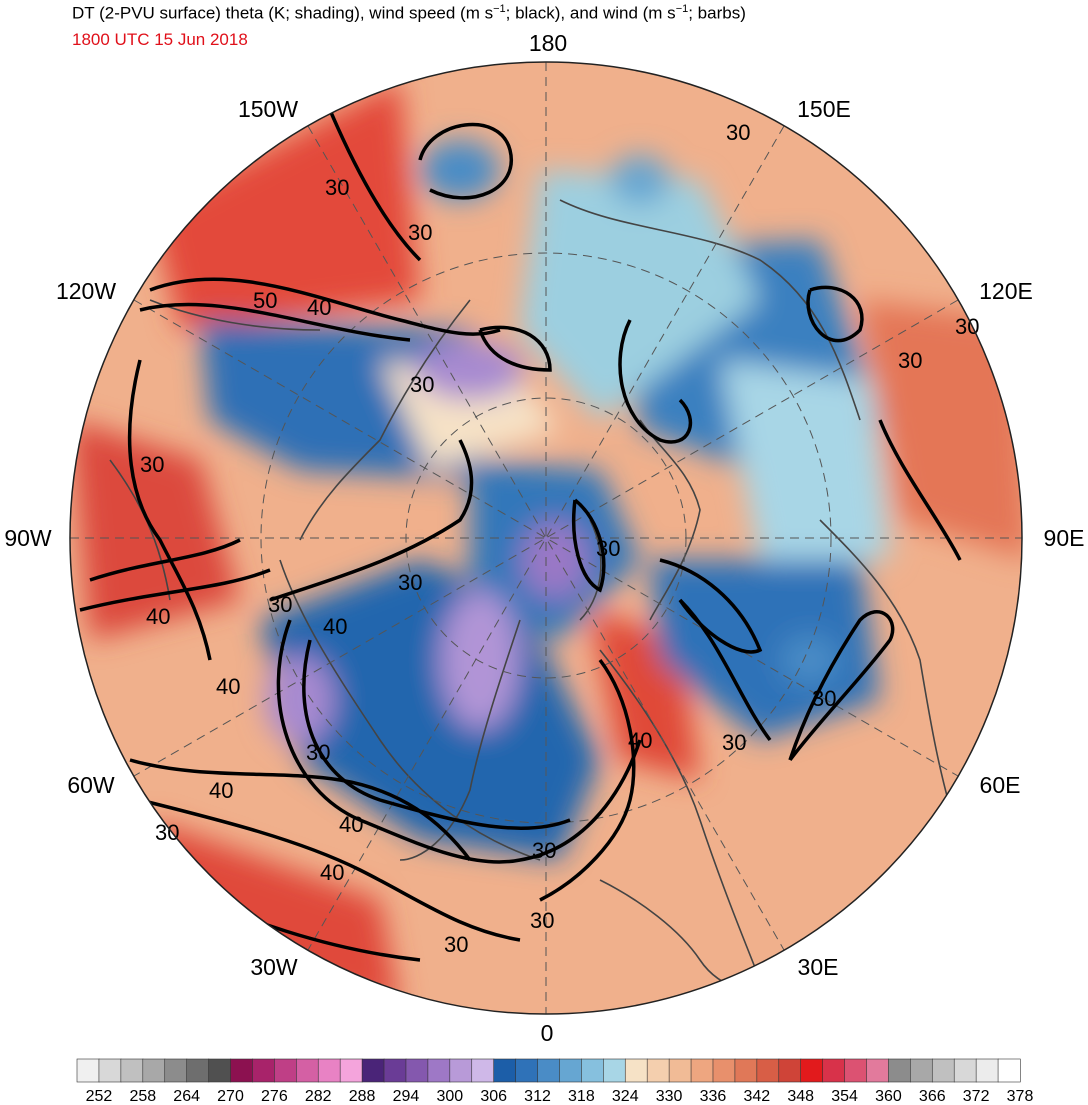 This screenshot has height=1105, width=1088. What do you see at coordinates (824, 109) in the screenshot?
I see `lon-label-150e: 150E` at bounding box center [824, 109].